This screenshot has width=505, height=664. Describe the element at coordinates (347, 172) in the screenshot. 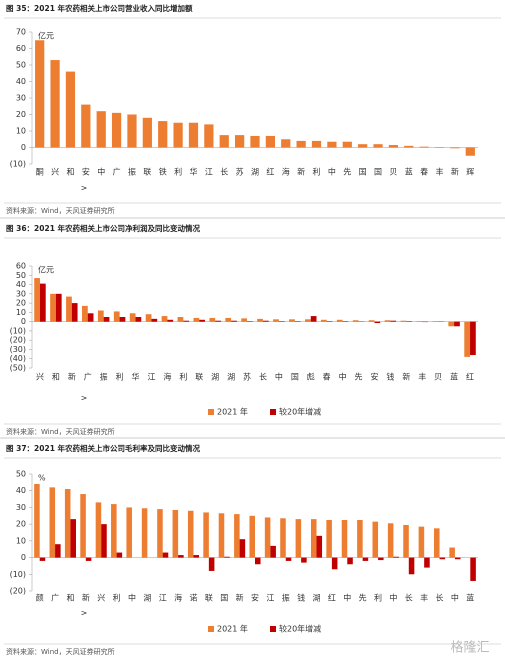

I see `x-tick-label: 先` at that location.